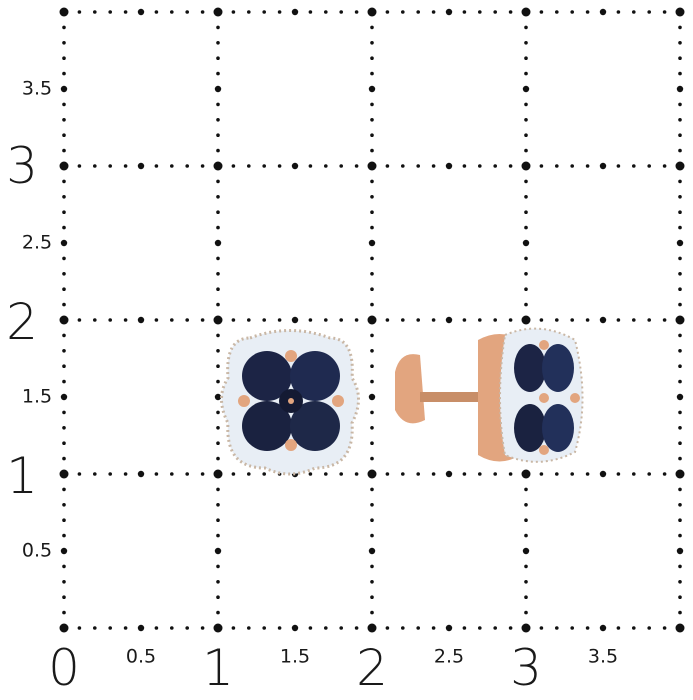 This screenshot has width=693, height=700. What do you see at coordinates (22, 166) in the screenshot?
I see `y-label-3: 3` at bounding box center [22, 166].